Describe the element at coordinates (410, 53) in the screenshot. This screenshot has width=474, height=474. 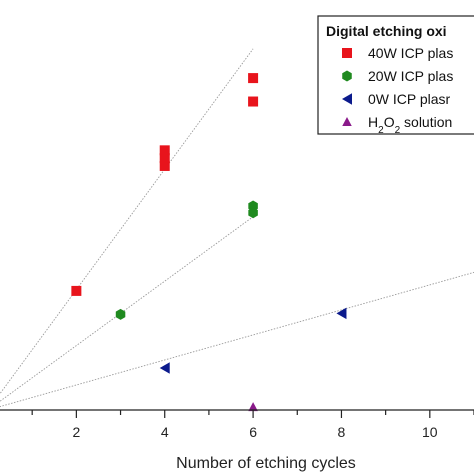
I see `legend-label-1: 40W ICP plas` at that location.